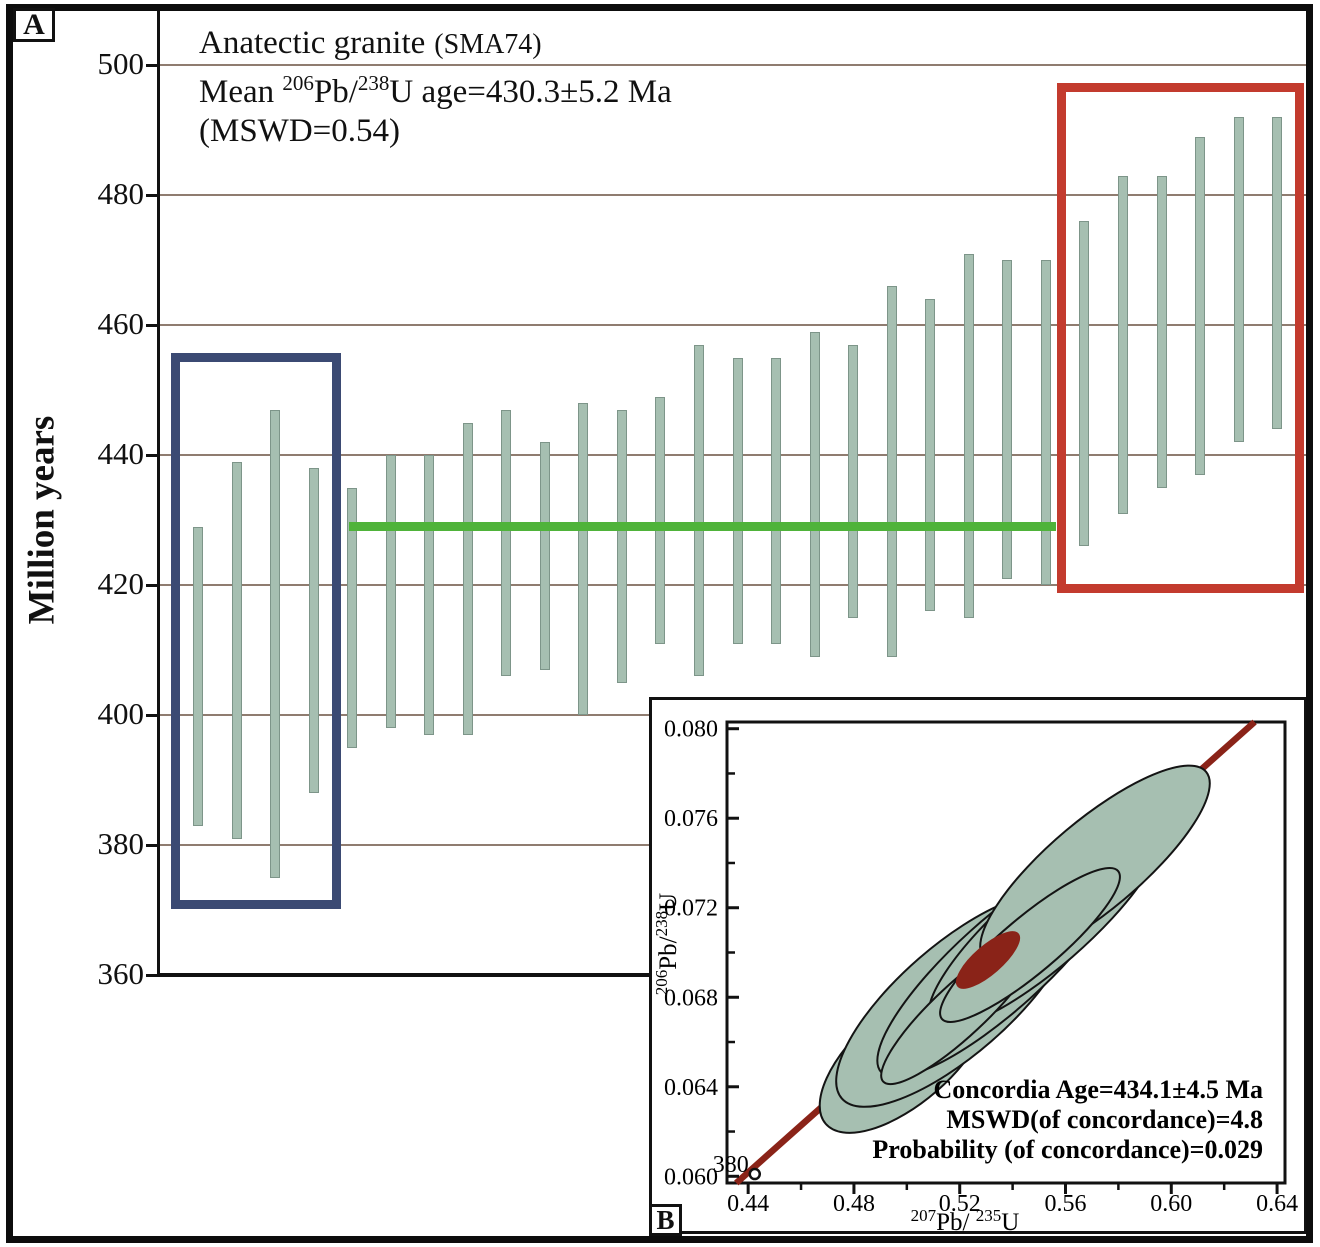 The image size is (1320, 1247). What do you see at coordinates (965, 1220) in the screenshot?
I see `inset-x-axis-title: 207Pb/ 235U` at bounding box center [965, 1220].